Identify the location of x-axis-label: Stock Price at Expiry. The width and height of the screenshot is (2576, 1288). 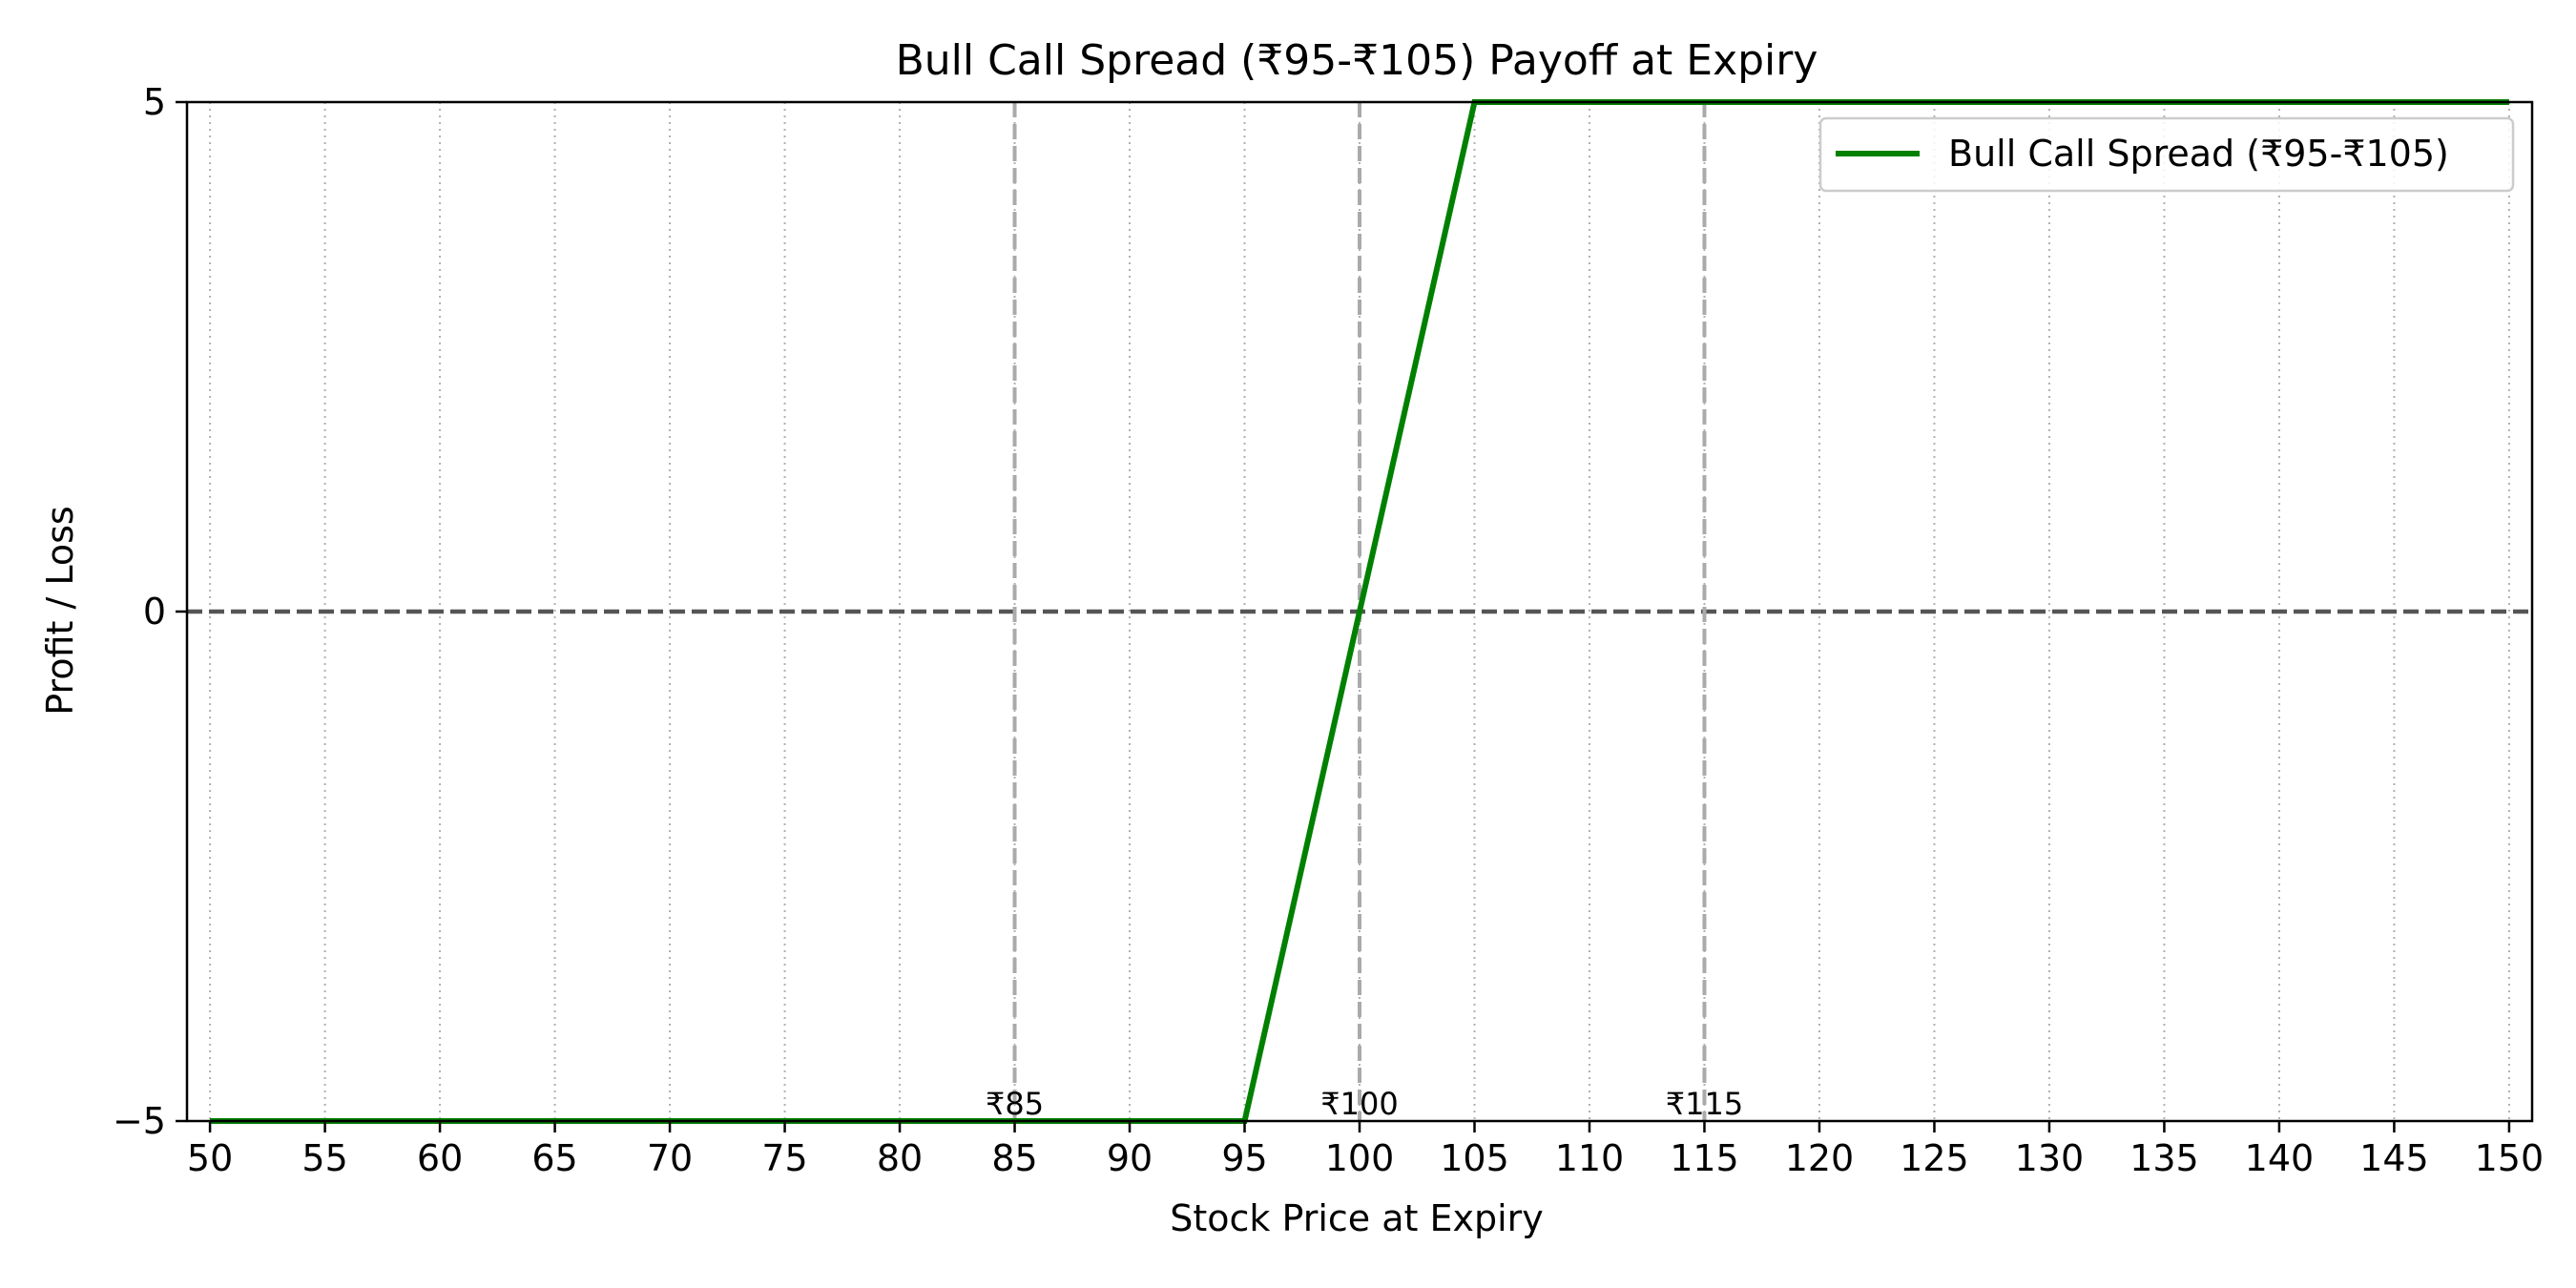
(1357, 1218).